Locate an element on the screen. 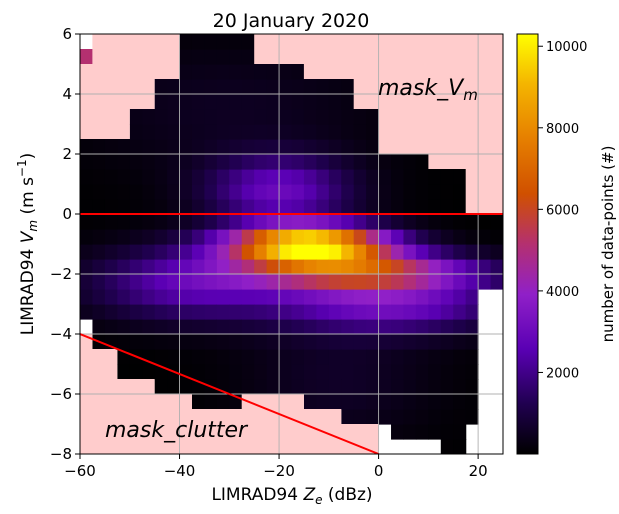  y-tick-label: 0 is located at coordinates (67, 214).